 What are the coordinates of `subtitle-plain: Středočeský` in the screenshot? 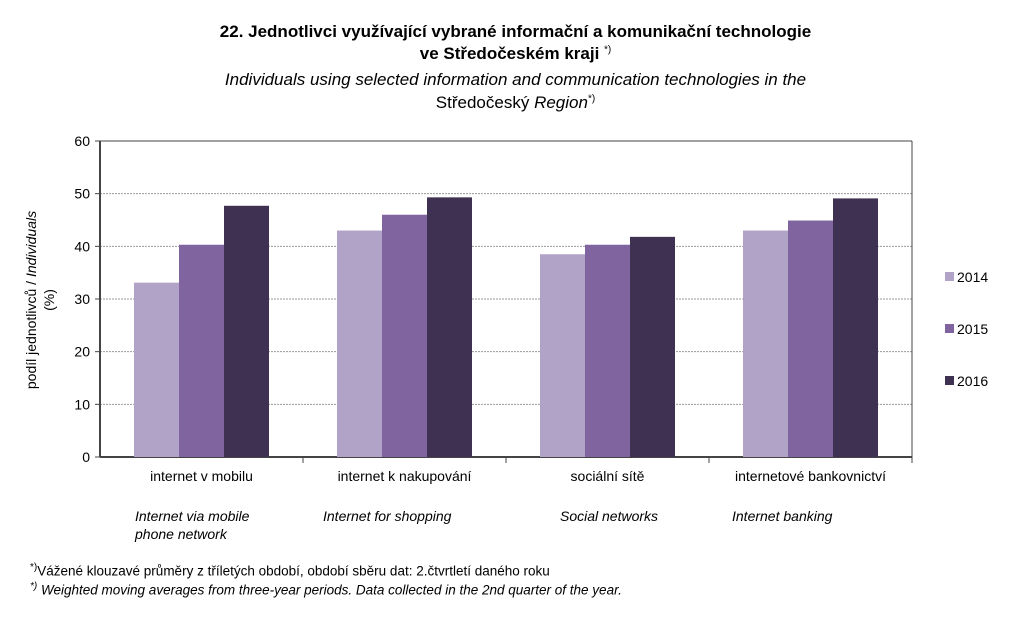 It's located at (482, 102).